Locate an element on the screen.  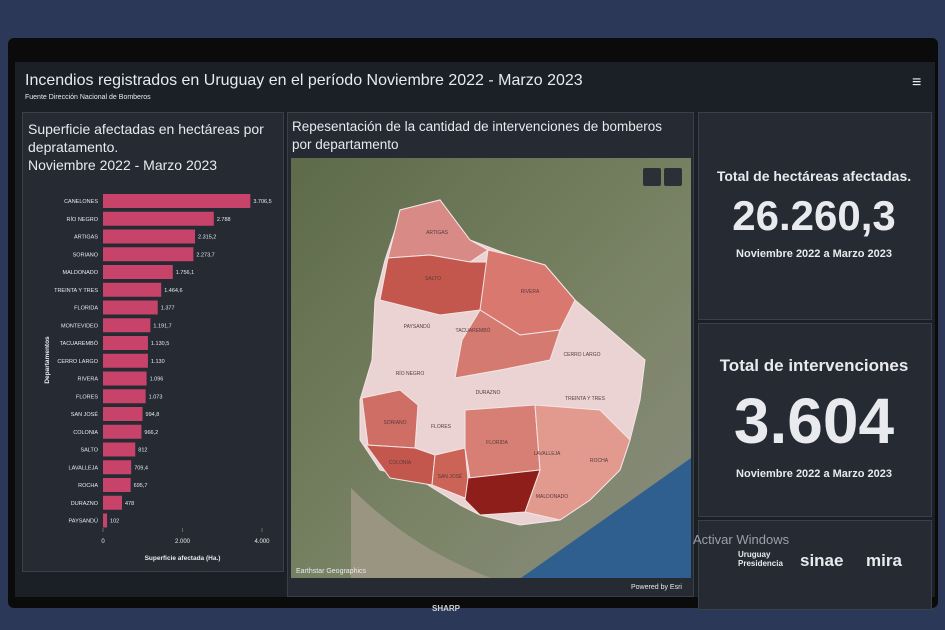
logo-panel is located at coordinates (815, 565).